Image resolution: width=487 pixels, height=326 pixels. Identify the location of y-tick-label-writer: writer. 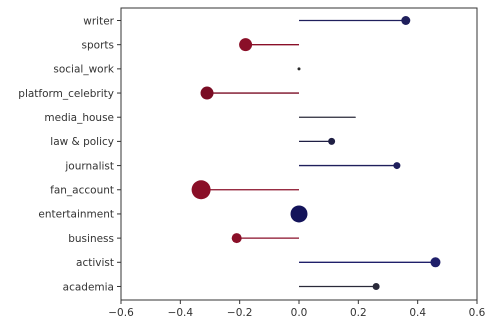
(98, 21).